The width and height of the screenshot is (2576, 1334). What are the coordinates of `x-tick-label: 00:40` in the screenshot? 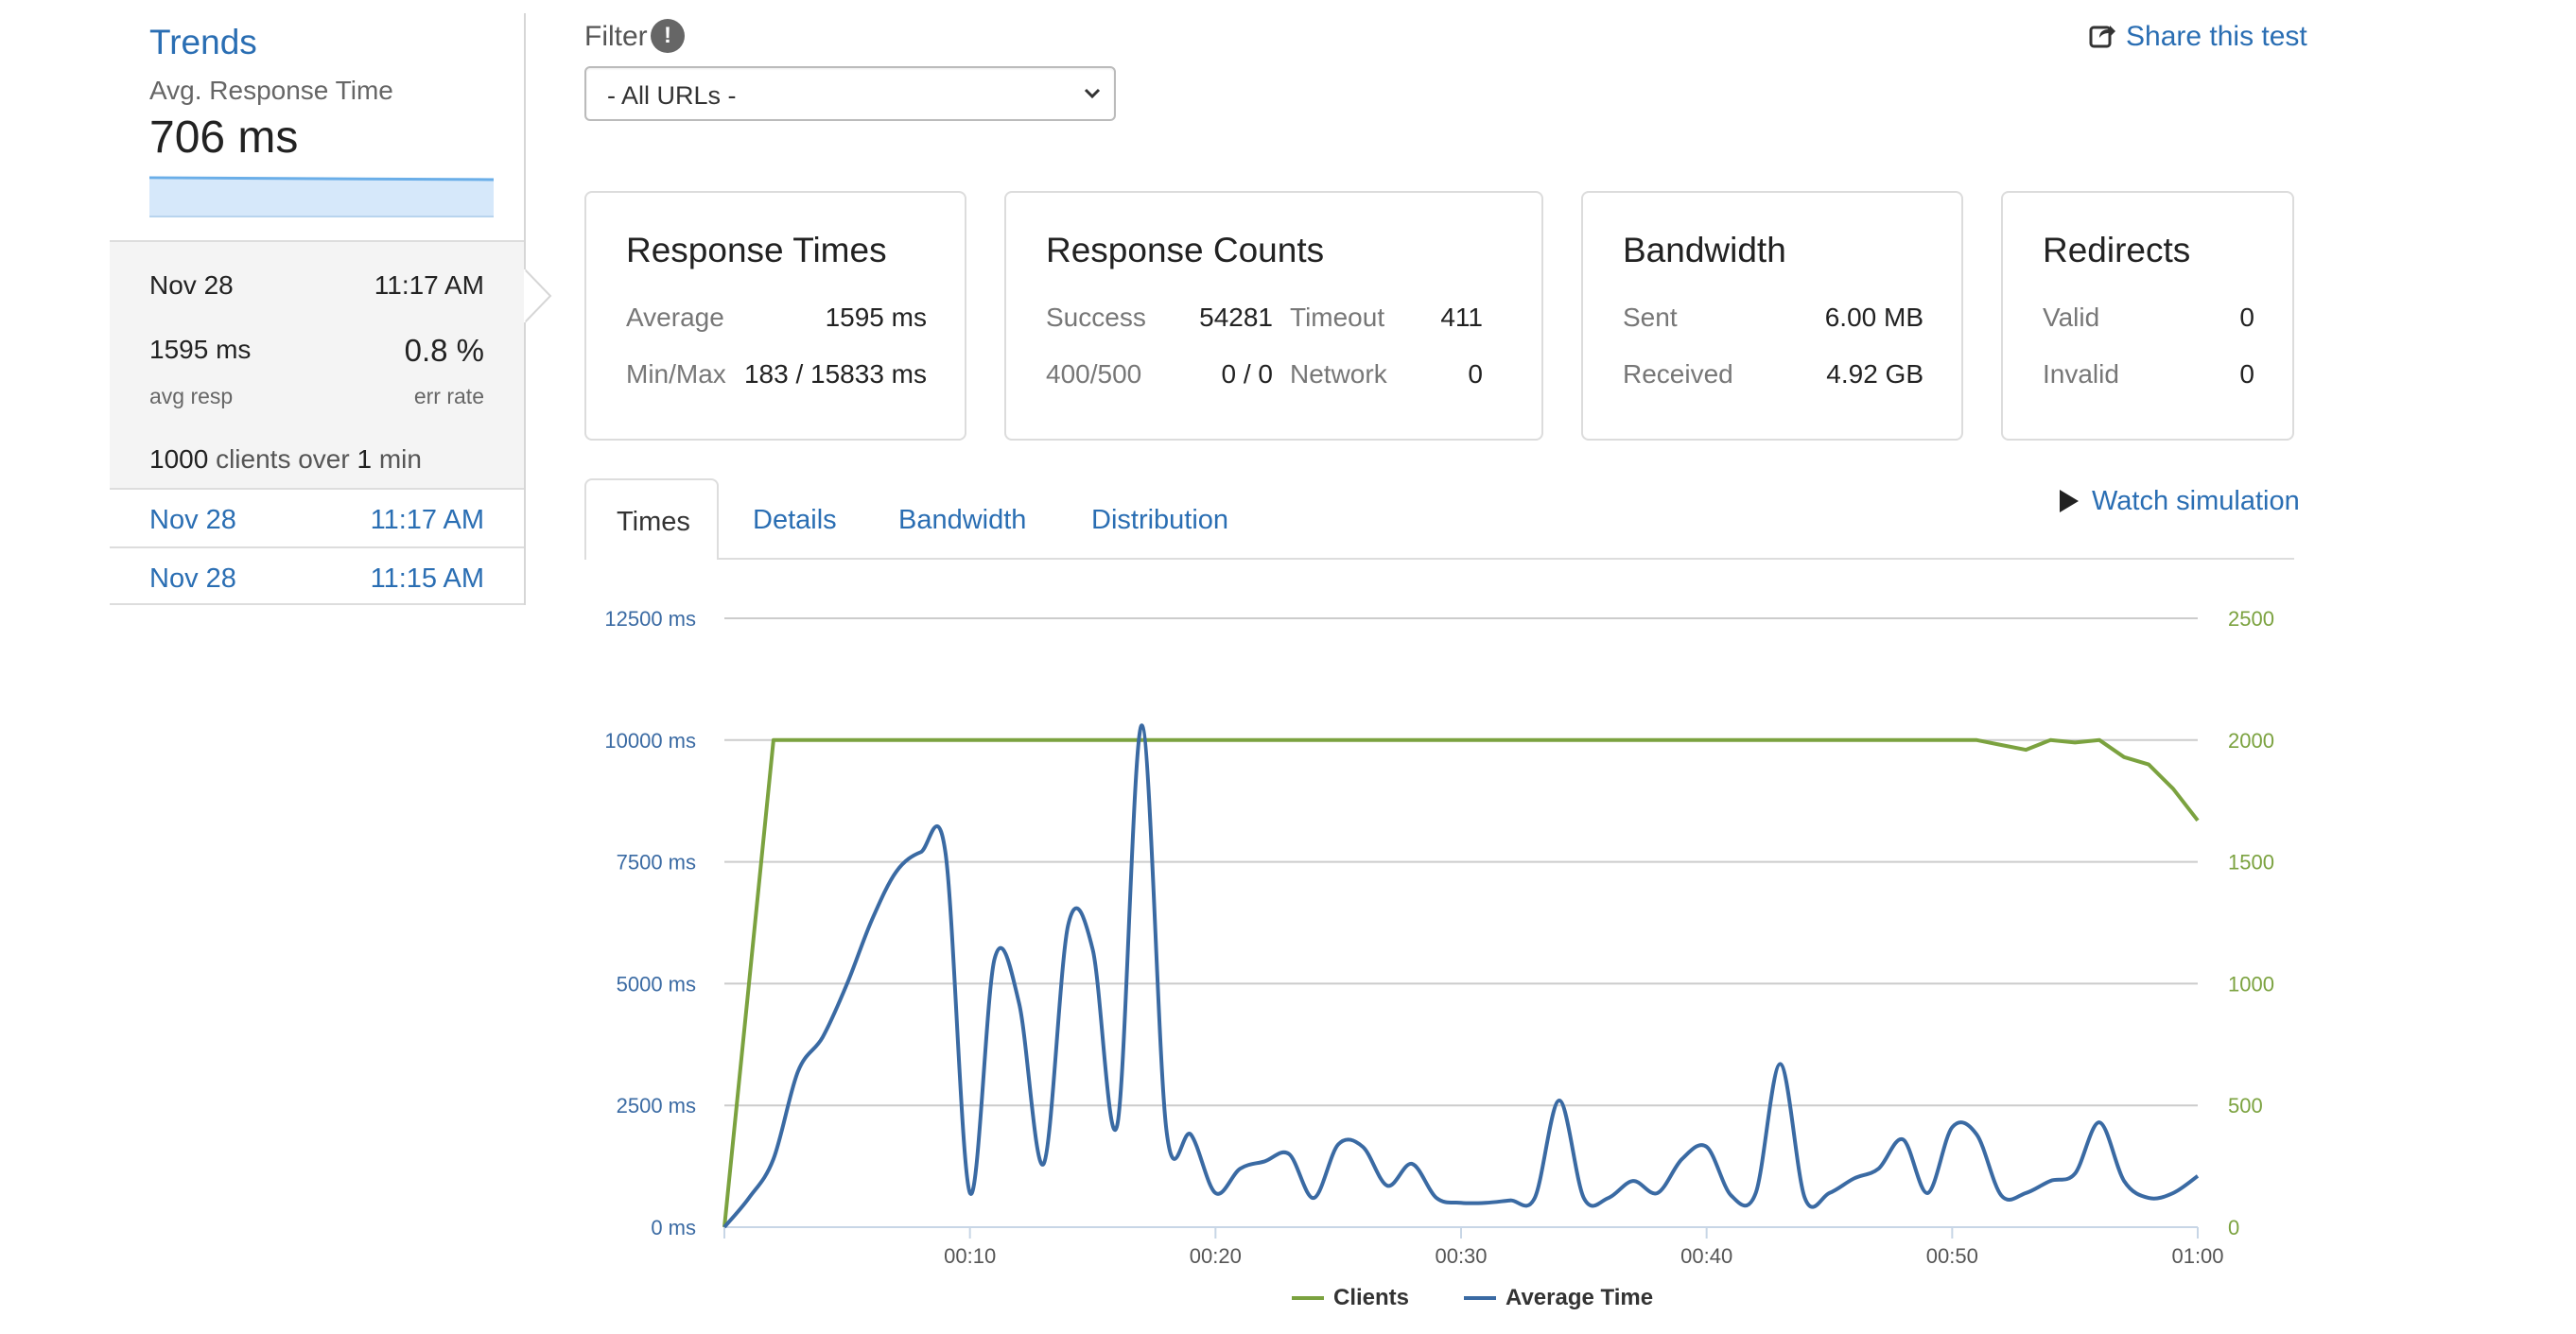 It's located at (1706, 1256).